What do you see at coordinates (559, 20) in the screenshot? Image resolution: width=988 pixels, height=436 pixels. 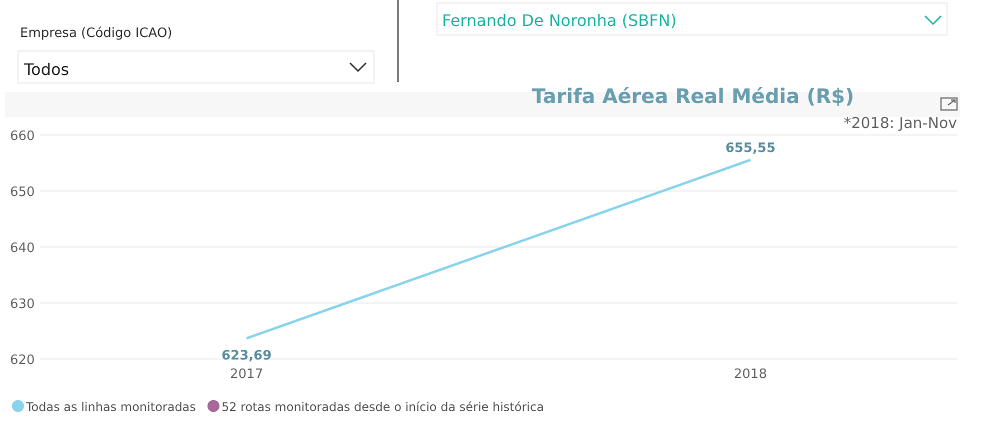 I see `text: Fernando De Noronha (SBFN)` at bounding box center [559, 20].